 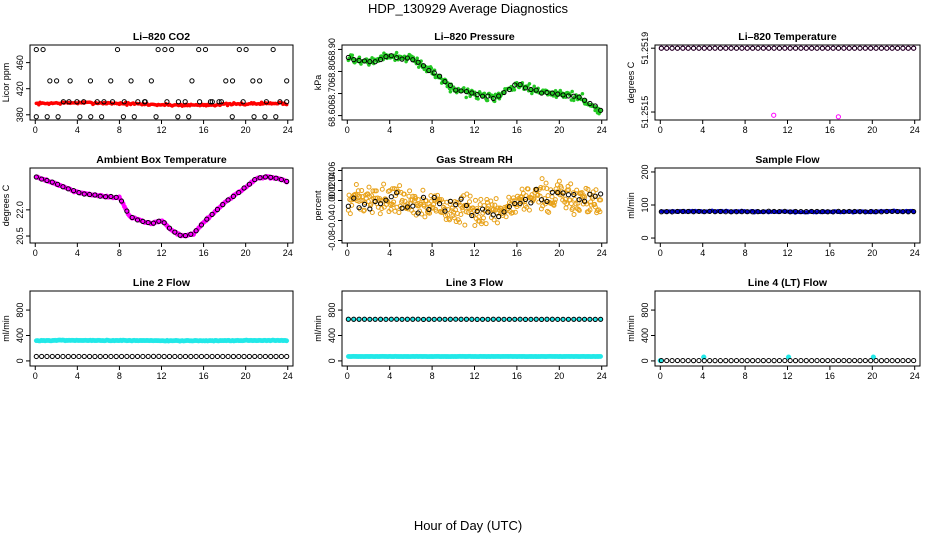 I want to click on y-axis-label: degrees C, so click(x=6, y=205).